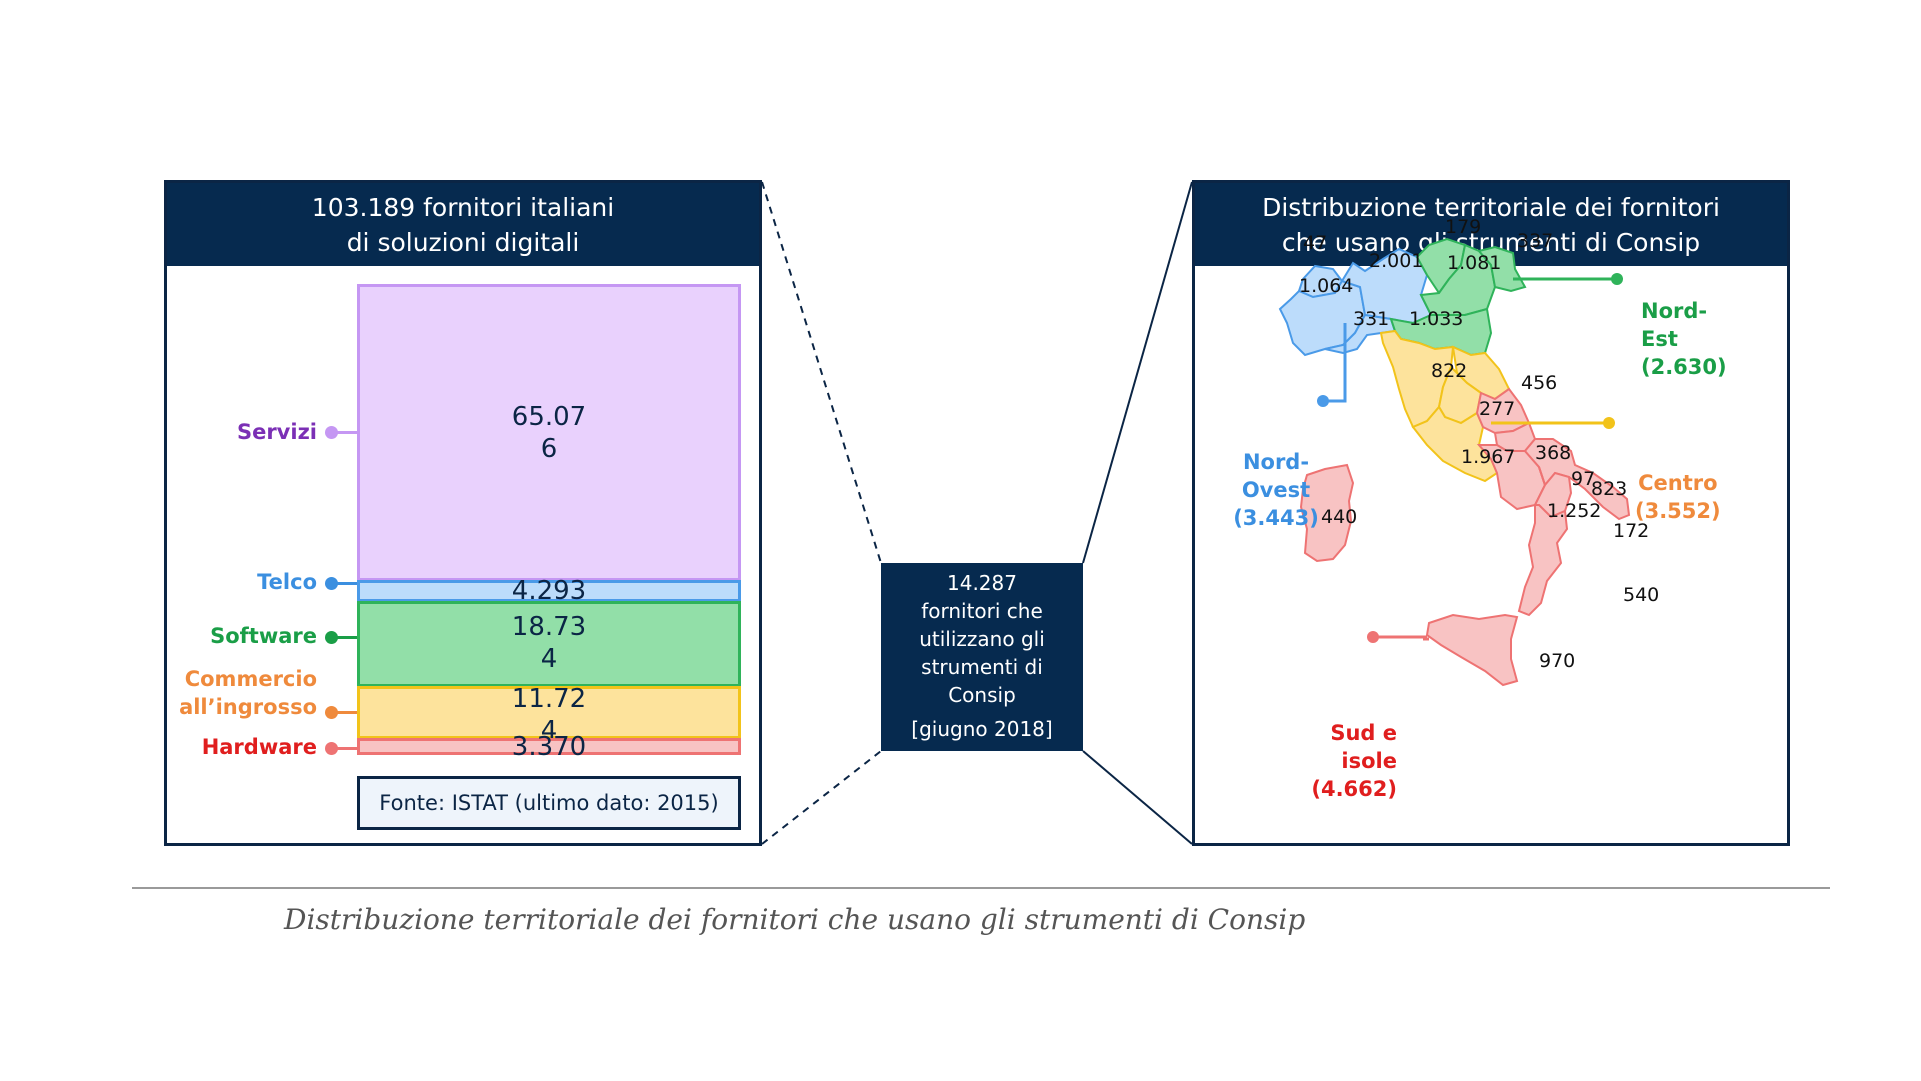  Describe the element at coordinates (331, 583) in the screenshot. I see `telco-dot-icon` at that location.